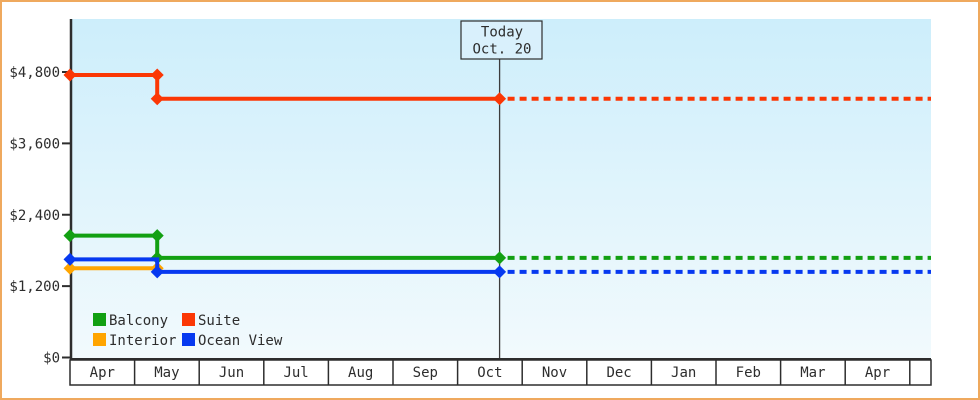  Describe the element at coordinates (683, 373) in the screenshot. I see `month-label-jan-9: Jan` at that location.